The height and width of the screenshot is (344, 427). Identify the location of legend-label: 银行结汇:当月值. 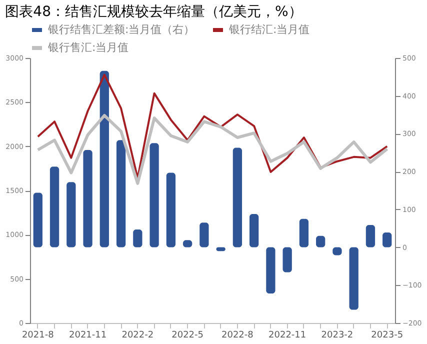
(269, 29).